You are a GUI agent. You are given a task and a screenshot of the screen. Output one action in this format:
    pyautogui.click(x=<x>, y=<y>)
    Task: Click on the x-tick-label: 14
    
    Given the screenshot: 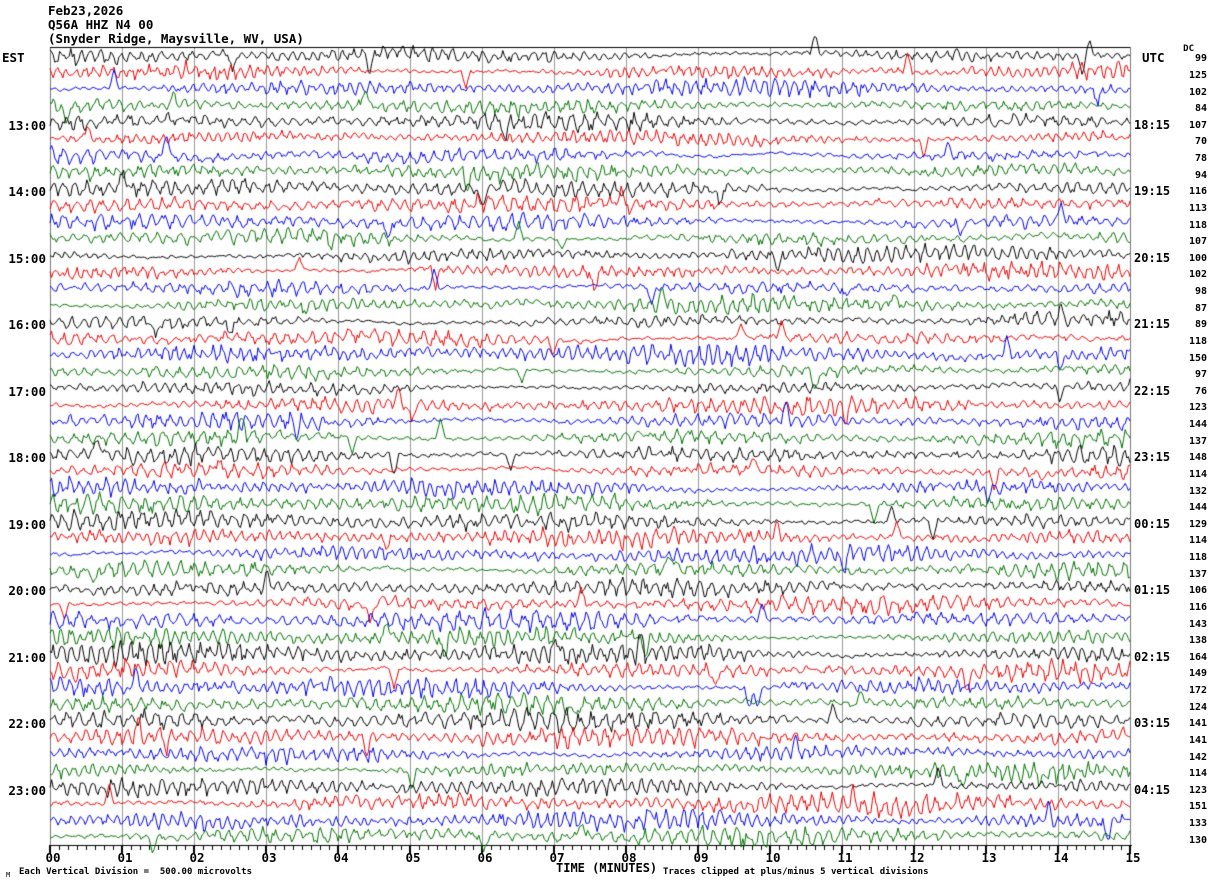 What is the action you would take?
    pyautogui.click(x=1061, y=857)
    